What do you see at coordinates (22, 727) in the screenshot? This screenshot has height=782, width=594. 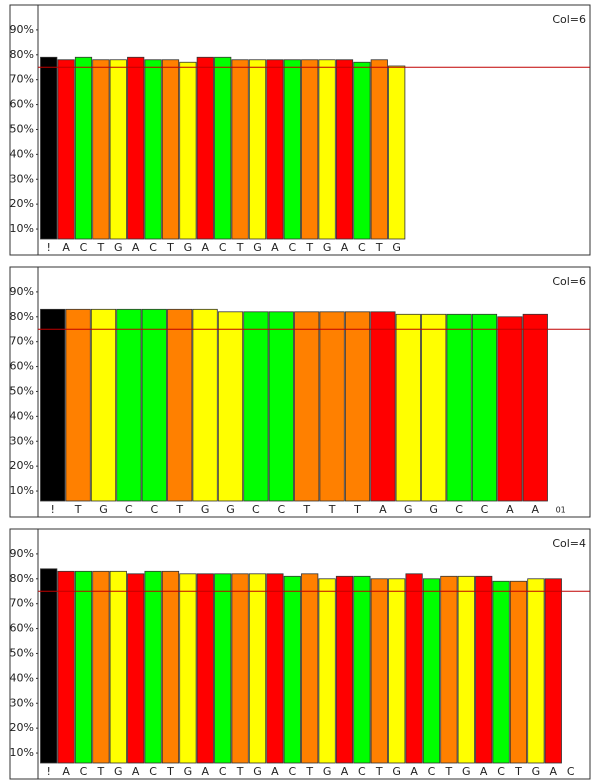 I see `y-tick-label: 20%` at bounding box center [22, 727].